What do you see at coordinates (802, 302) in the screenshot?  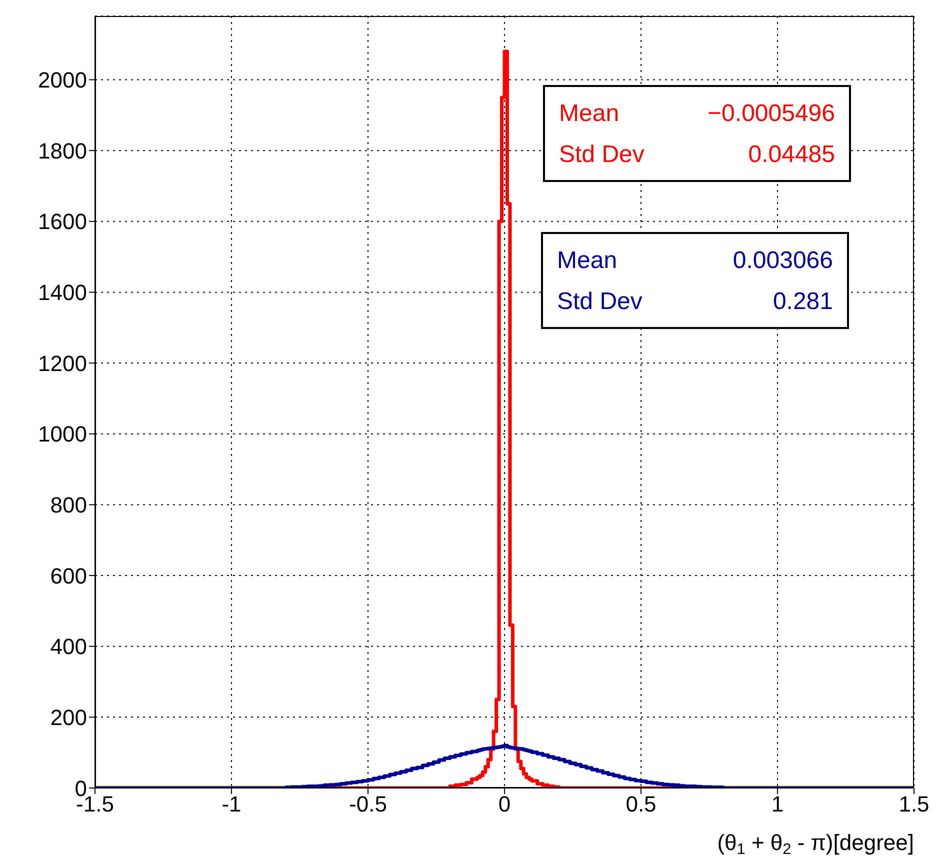 I see `annotation: 0.281` at bounding box center [802, 302].